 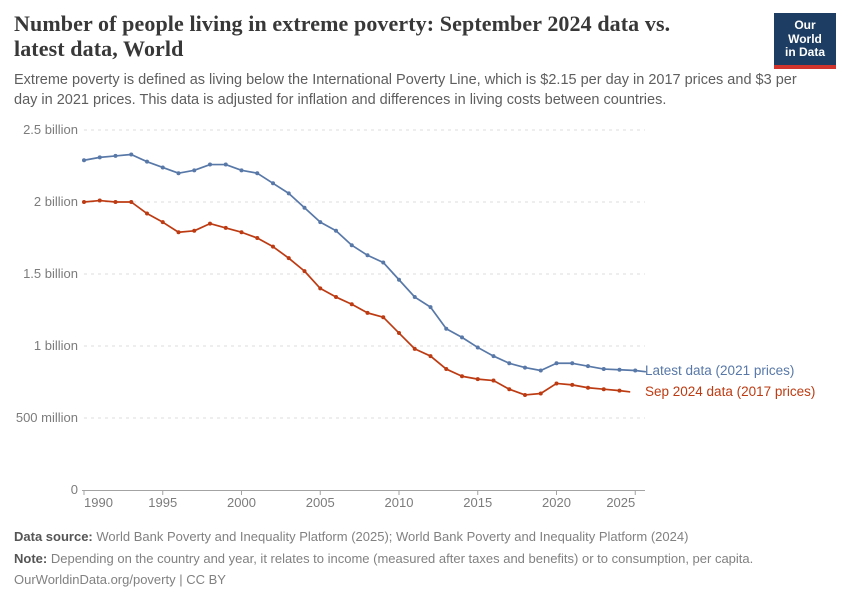 What do you see at coordinates (74, 489) in the screenshot?
I see `y-axis-label-zero: 0` at bounding box center [74, 489].